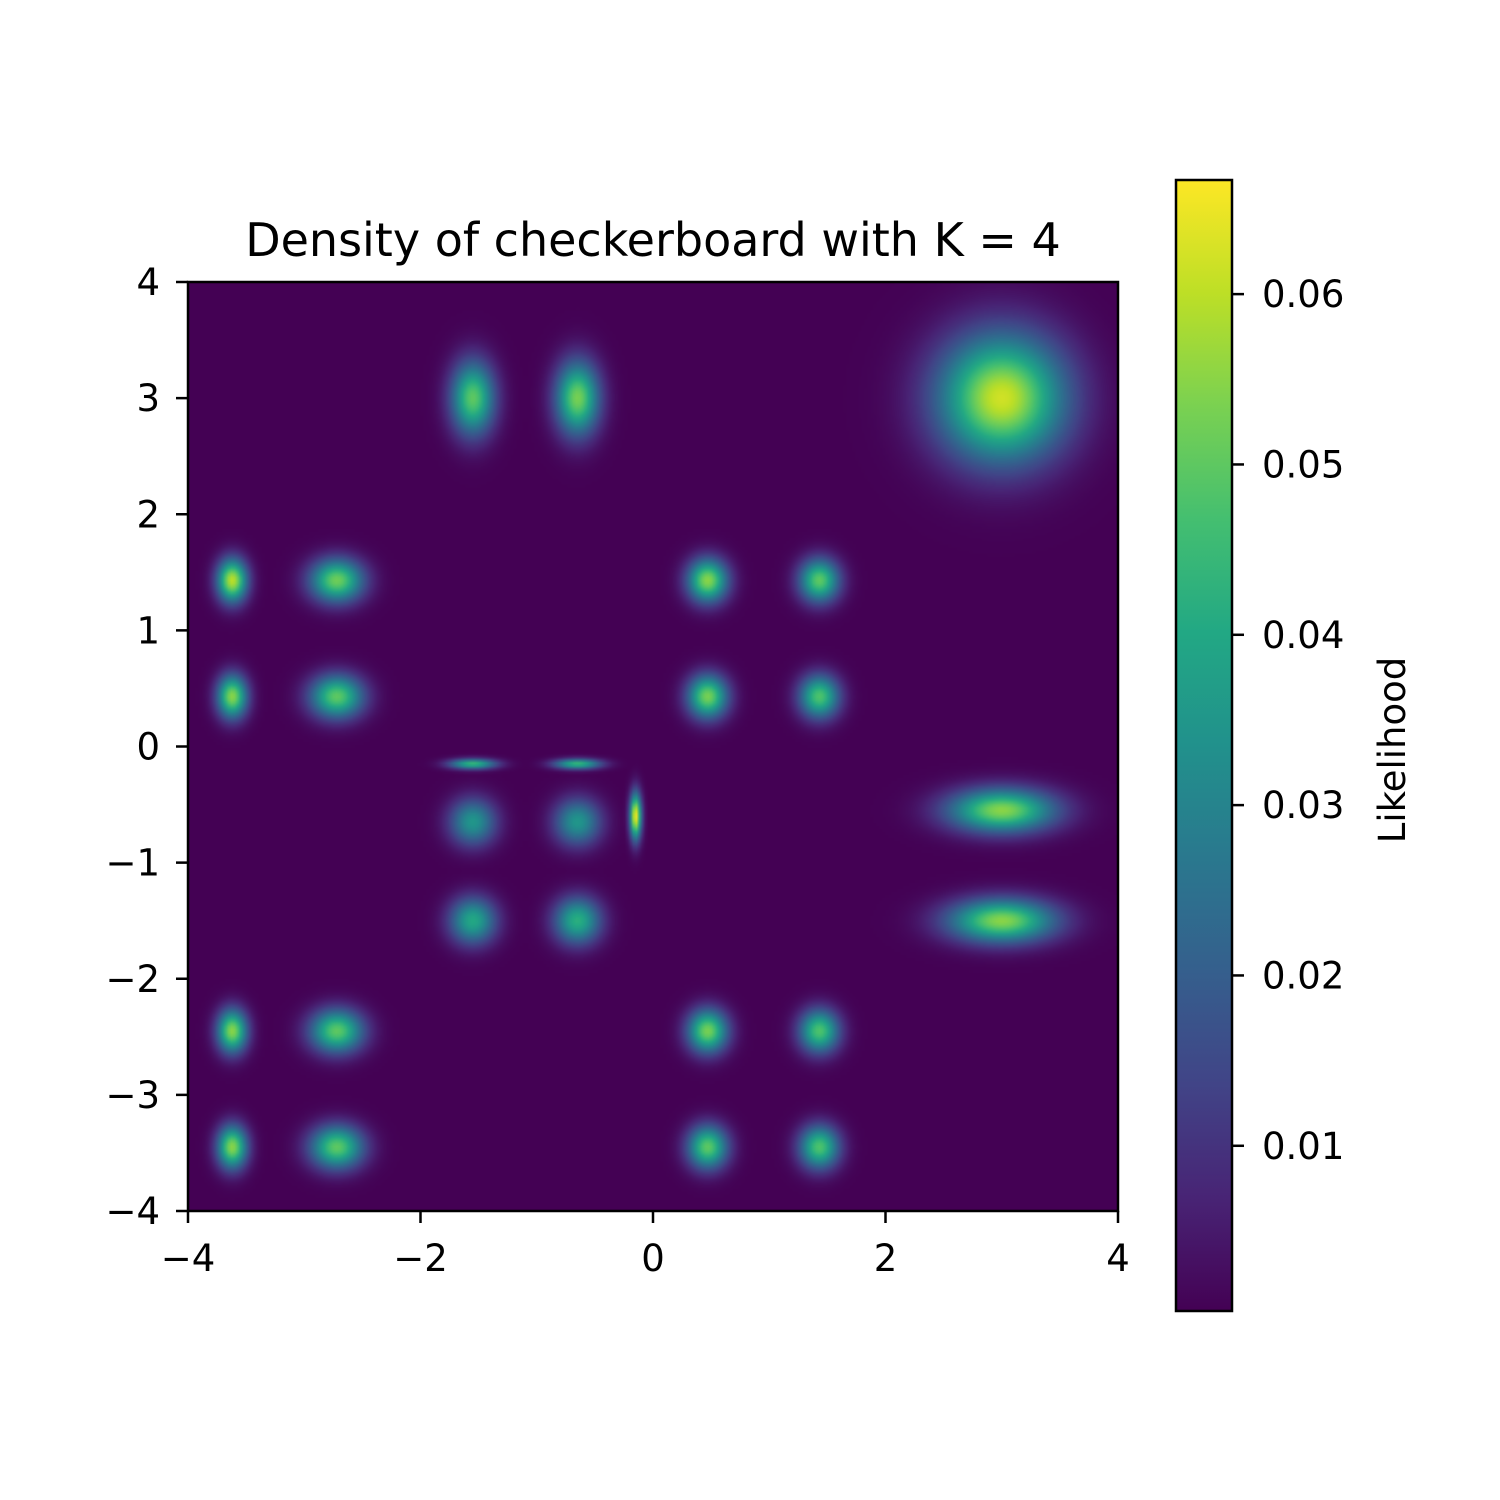 Image resolution: width=1500 pixels, height=1500 pixels. Describe the element at coordinates (132, 1095) in the screenshot. I see `y-tick-label: −3` at that location.